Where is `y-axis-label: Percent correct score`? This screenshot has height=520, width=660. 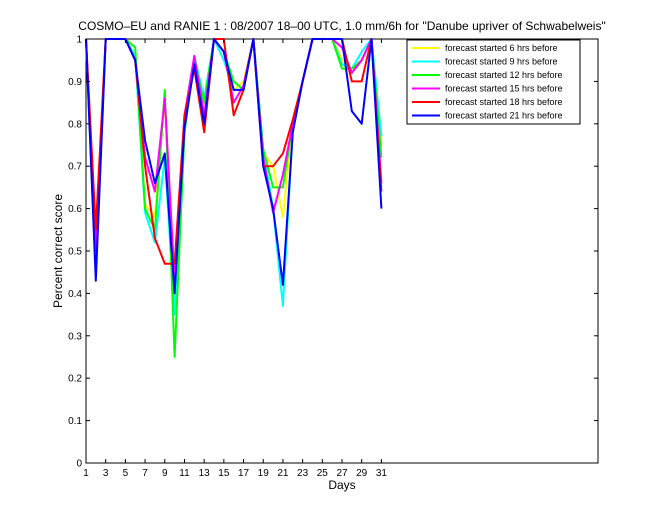
y-axis-label: Percent correct score is located at coordinates (58, 251).